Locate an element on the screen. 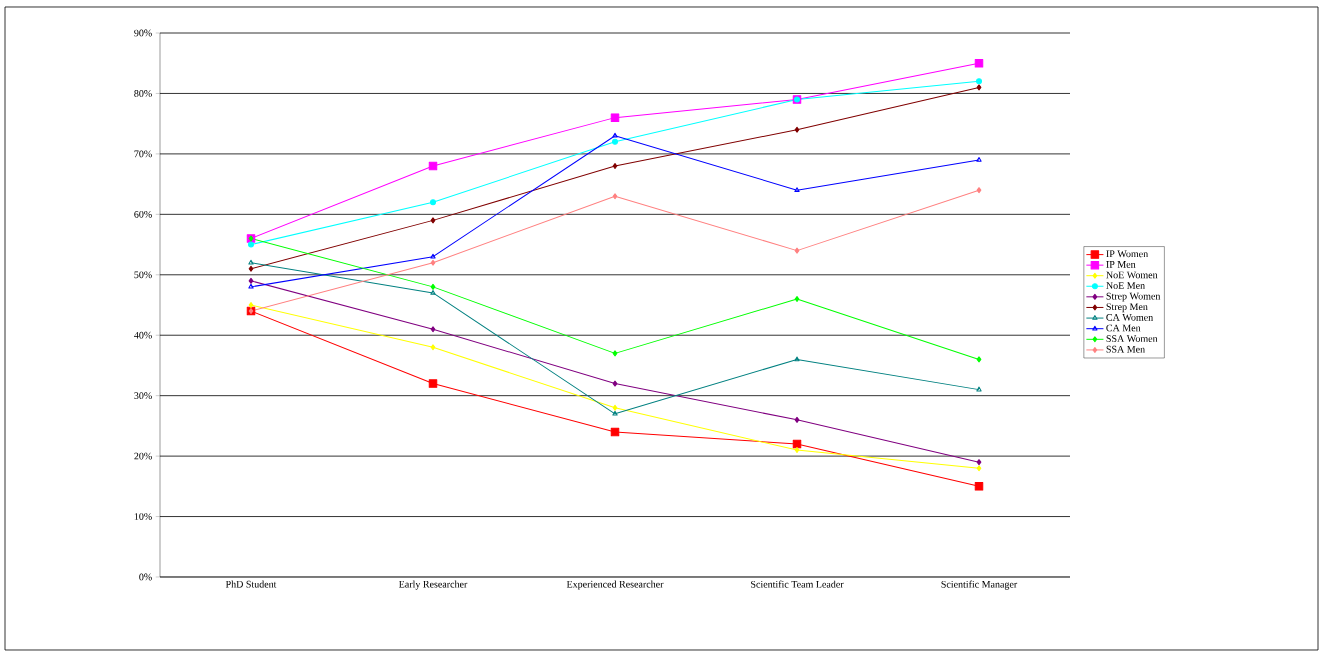 The image size is (1323, 657). y-tick-label: 40% is located at coordinates (143, 335).